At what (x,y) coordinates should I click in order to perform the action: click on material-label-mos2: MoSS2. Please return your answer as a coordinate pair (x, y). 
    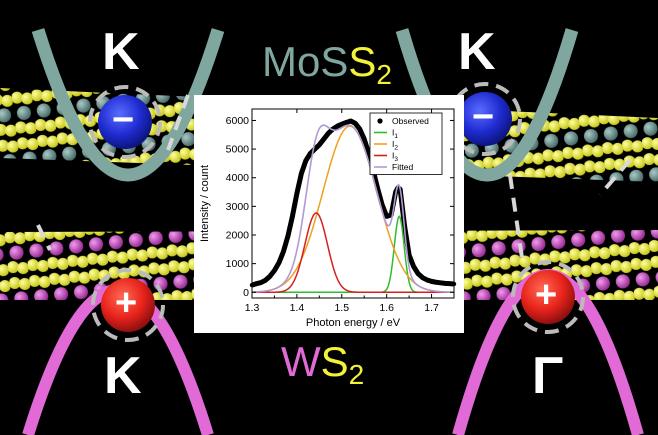
    Looking at the image, I should click on (327, 68).